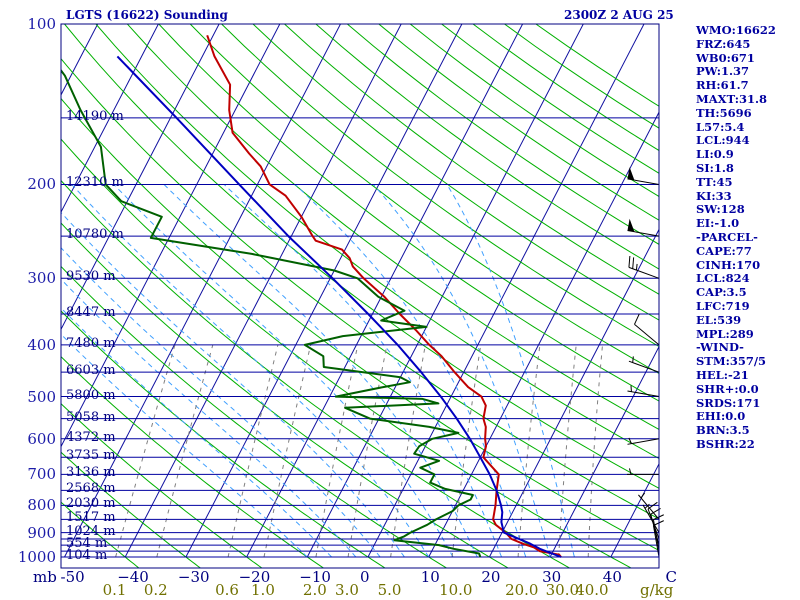  What do you see at coordinates (722, 374) in the screenshot?
I see `index-entry: HEL:-21` at bounding box center [722, 374].